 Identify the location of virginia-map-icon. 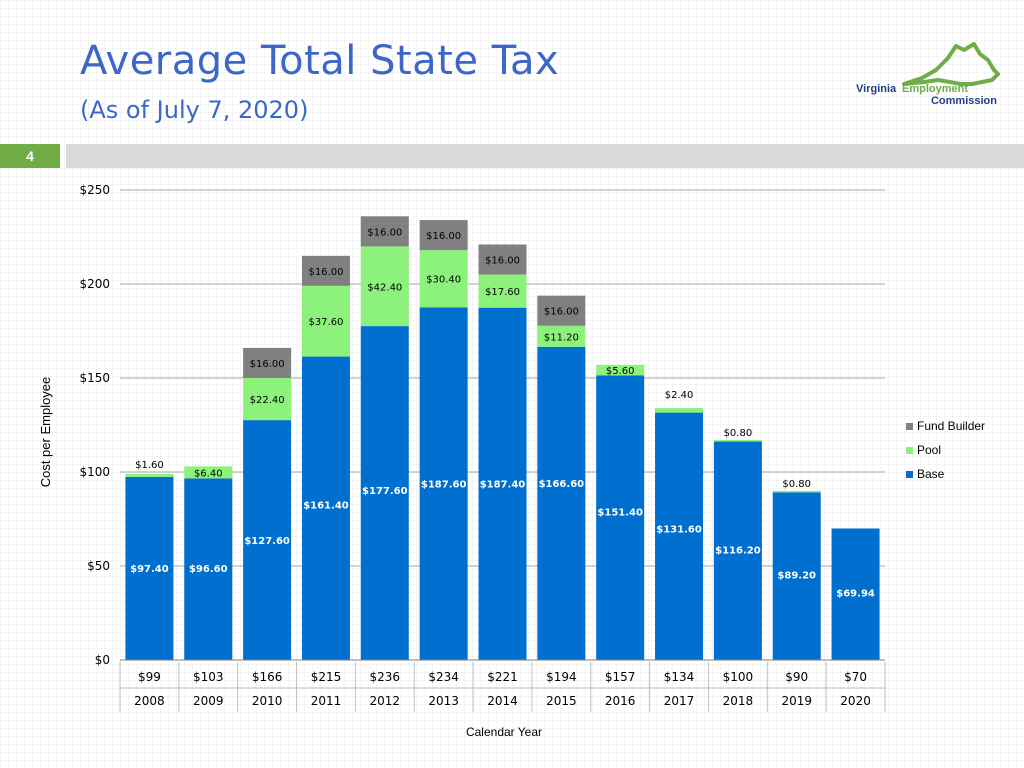
(951, 64).